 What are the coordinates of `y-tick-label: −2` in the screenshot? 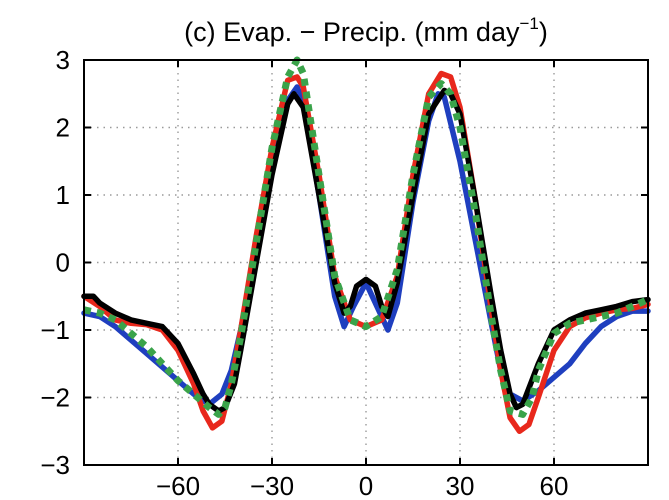 It's located at (55, 398).